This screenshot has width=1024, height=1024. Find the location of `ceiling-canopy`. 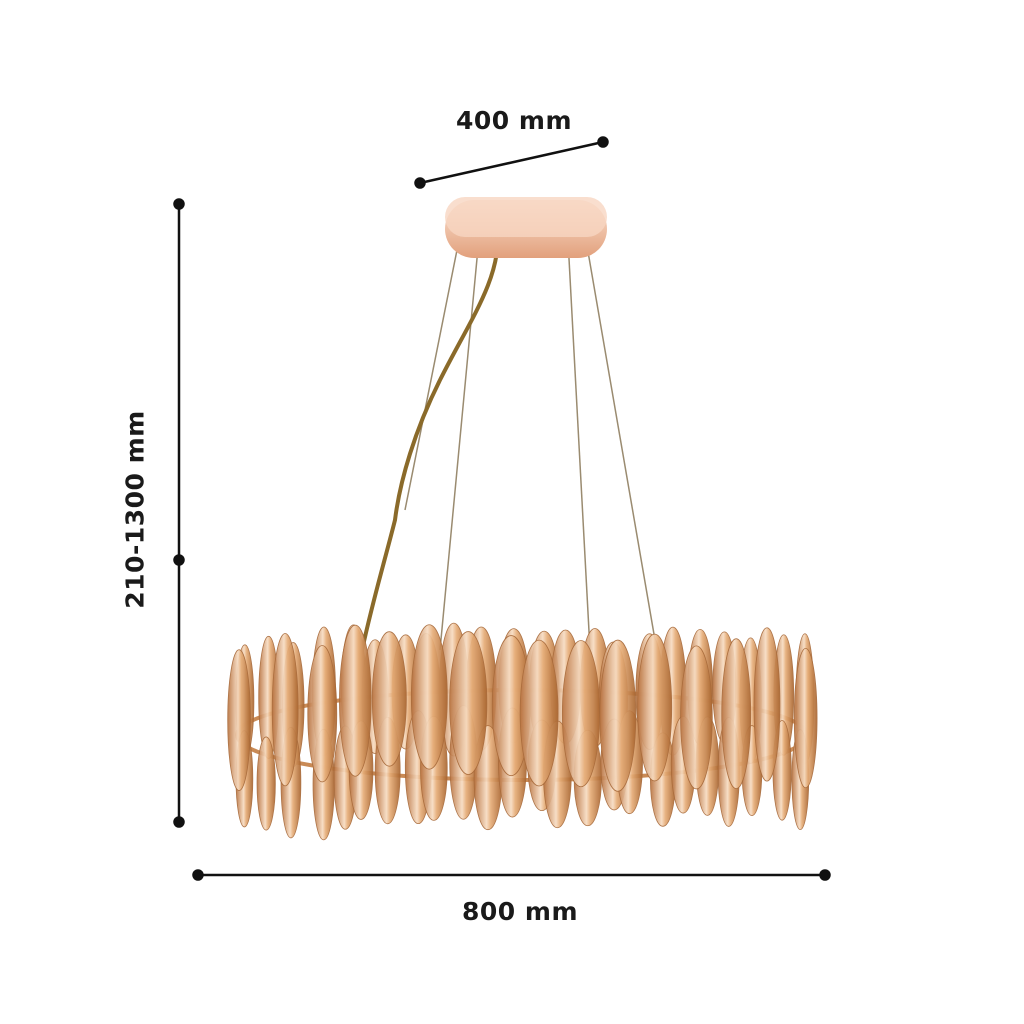

ceiling-canopy is located at coordinates (526, 227).